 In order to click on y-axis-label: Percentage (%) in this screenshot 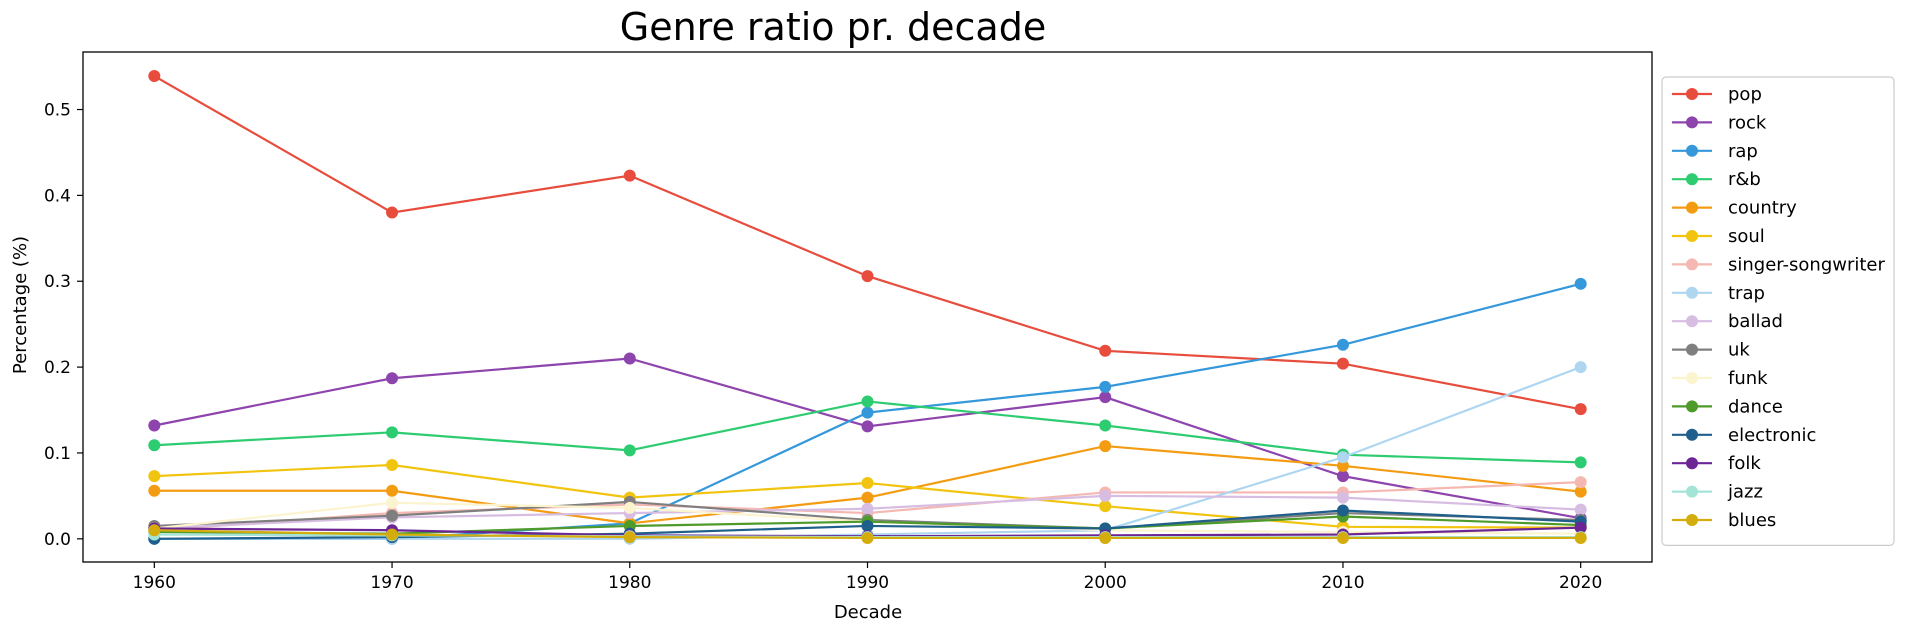, I will do `click(20, 305)`.